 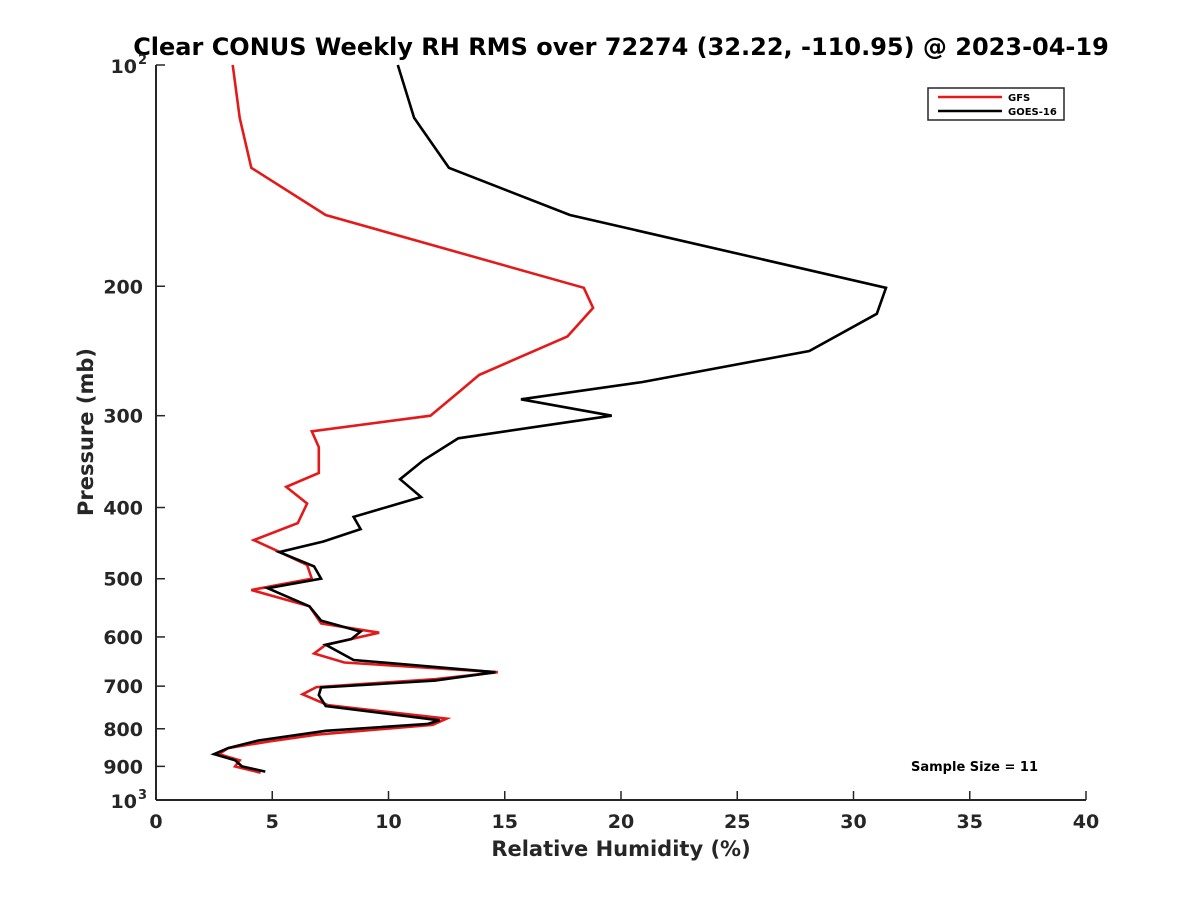 What do you see at coordinates (621, 822) in the screenshot?
I see `x-tick-label: 20` at bounding box center [621, 822].